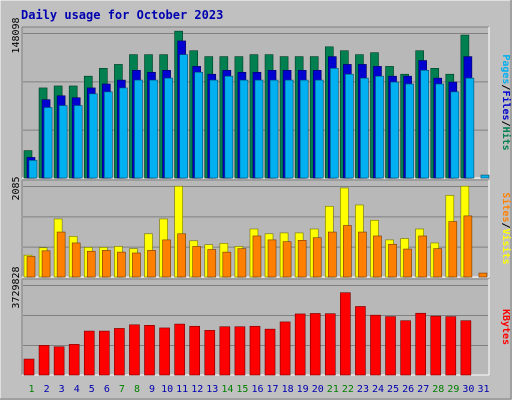  I want to click on max-value-label: 3729828, so click(16, 287).